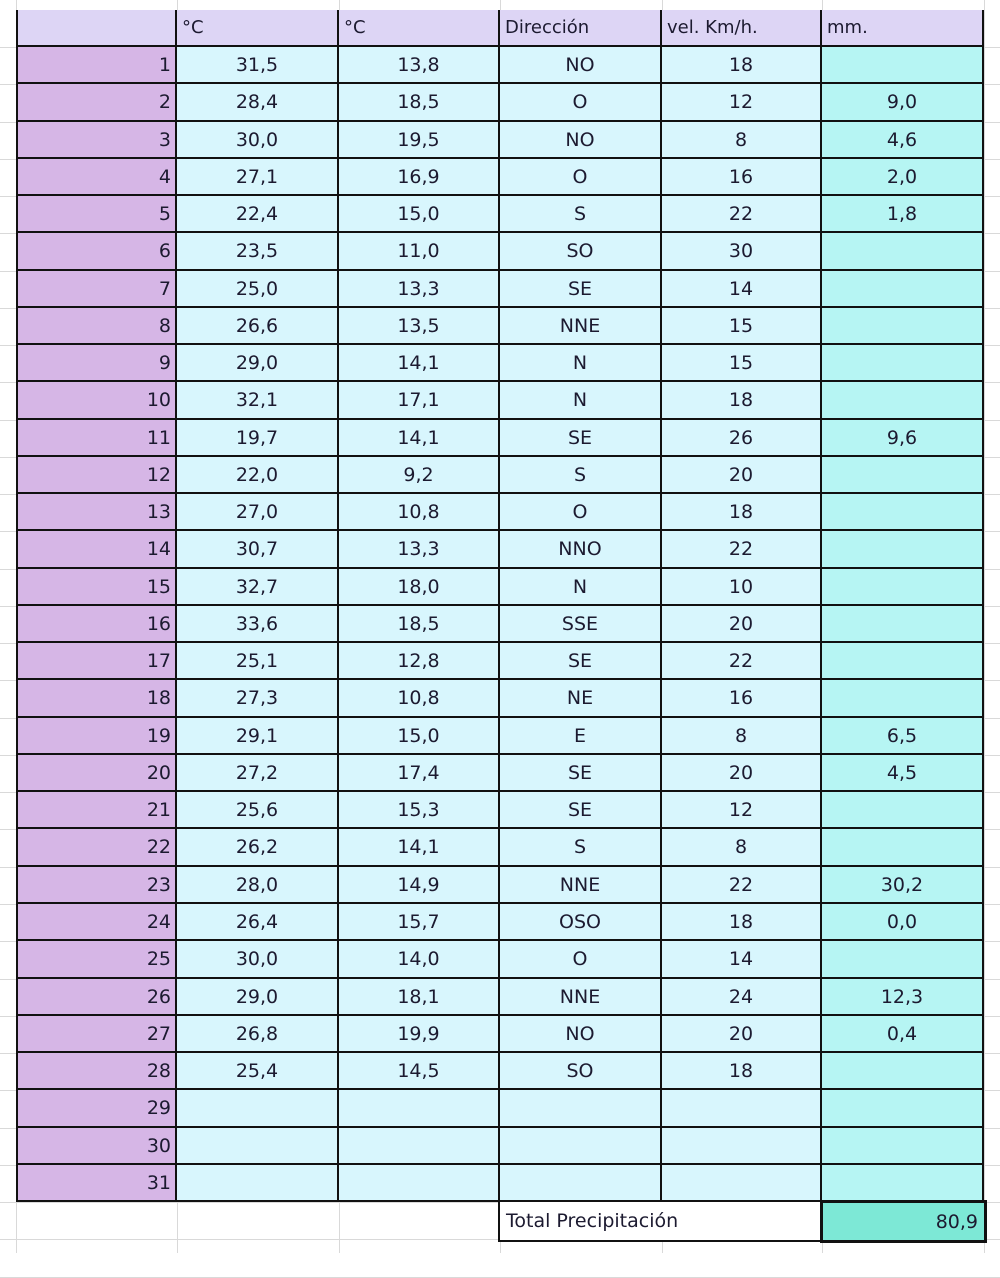  I want to click on day-number-cell: 20, so click(96, 773).